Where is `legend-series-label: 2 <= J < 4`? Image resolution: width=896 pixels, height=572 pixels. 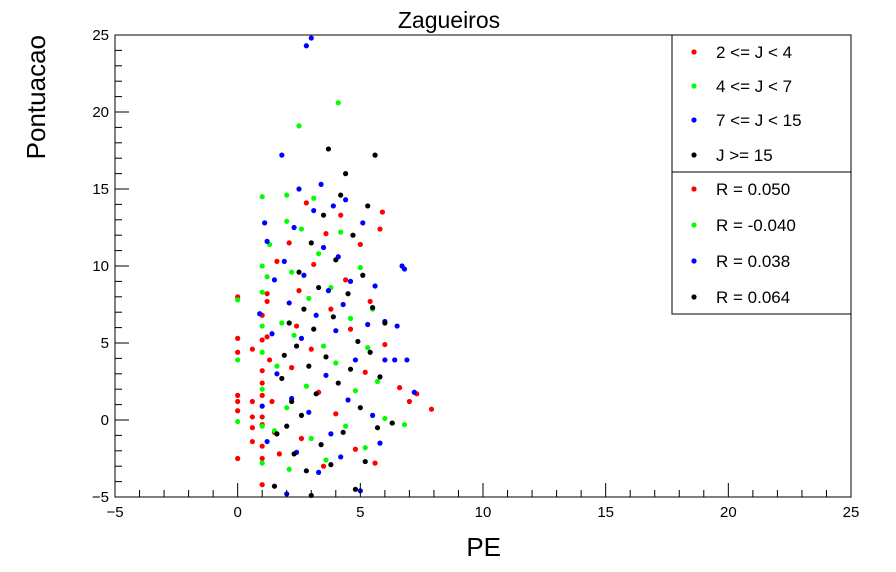
legend-series-label: 2 <= J < 4 is located at coordinates (754, 52).